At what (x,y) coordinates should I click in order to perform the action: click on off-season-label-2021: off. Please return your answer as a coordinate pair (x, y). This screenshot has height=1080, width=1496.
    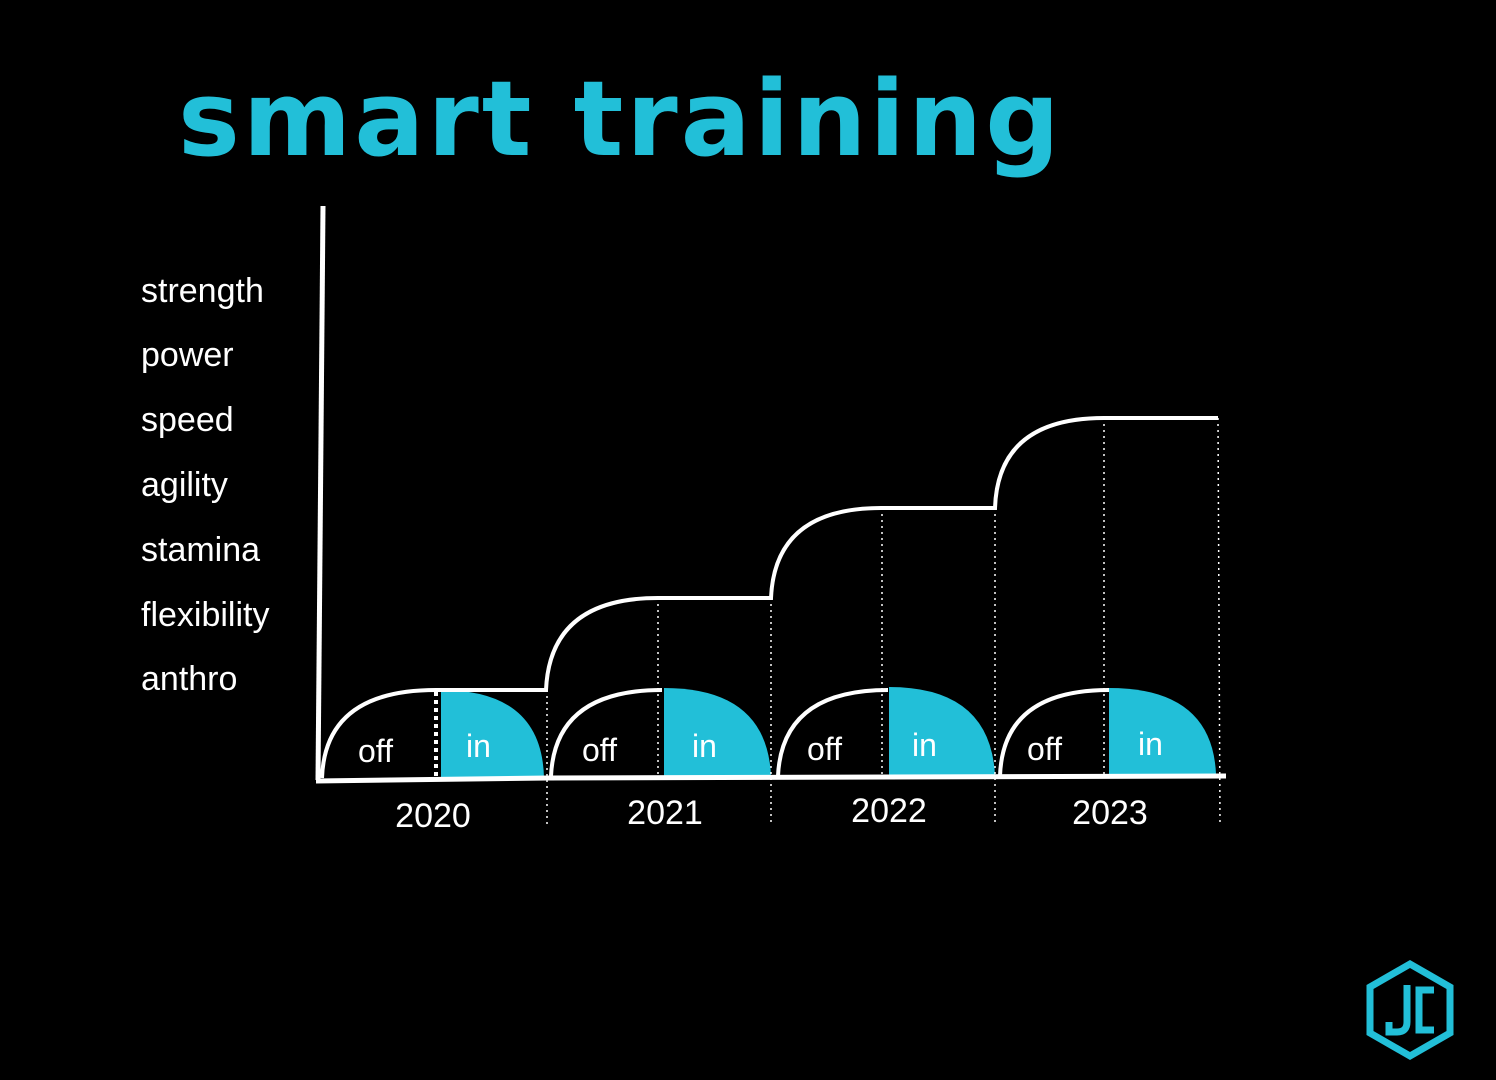
    Looking at the image, I should click on (599, 750).